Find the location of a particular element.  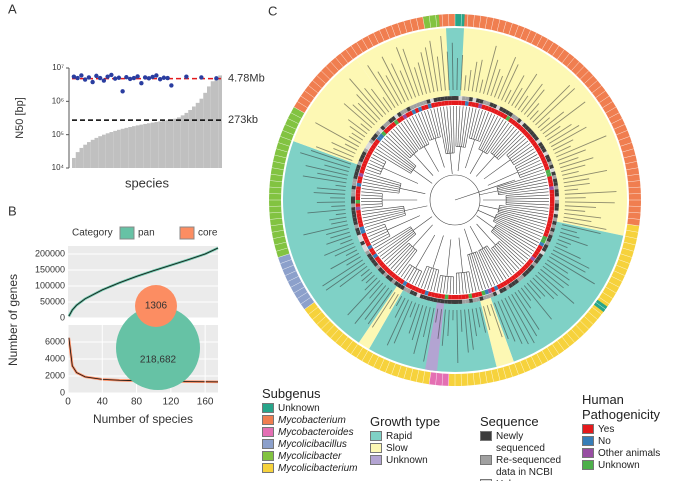

y-tick-label: 10⁵ is located at coordinates (58, 134).